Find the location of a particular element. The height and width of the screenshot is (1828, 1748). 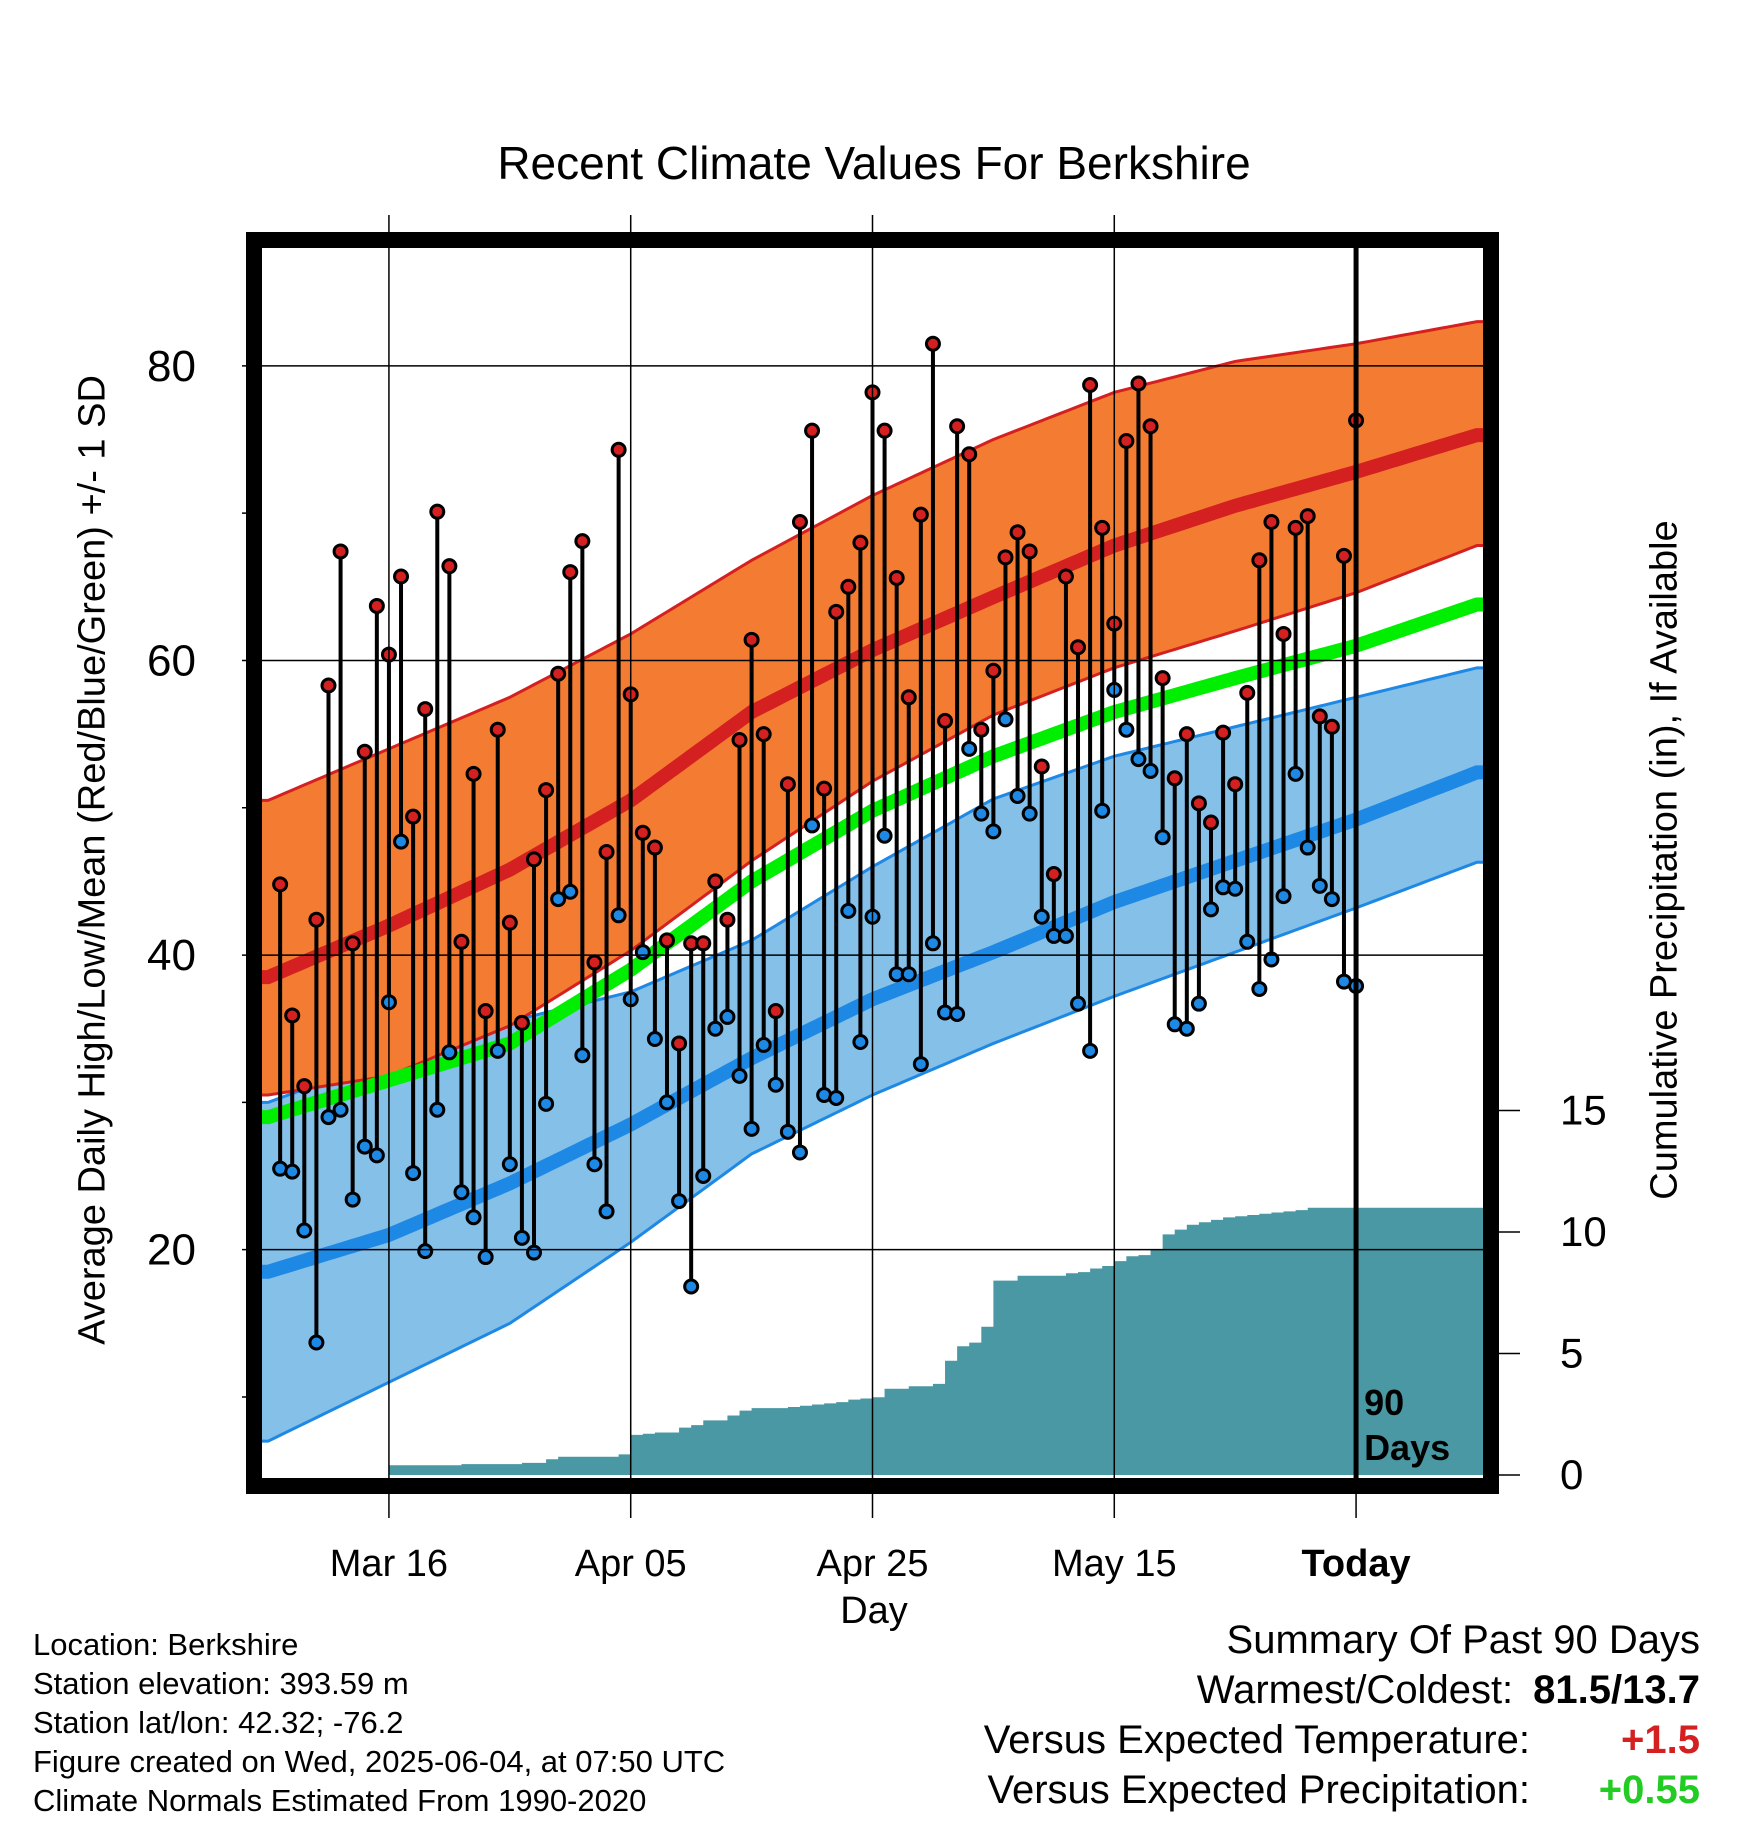

y-left-tick-label: 40 is located at coordinates (171, 955).